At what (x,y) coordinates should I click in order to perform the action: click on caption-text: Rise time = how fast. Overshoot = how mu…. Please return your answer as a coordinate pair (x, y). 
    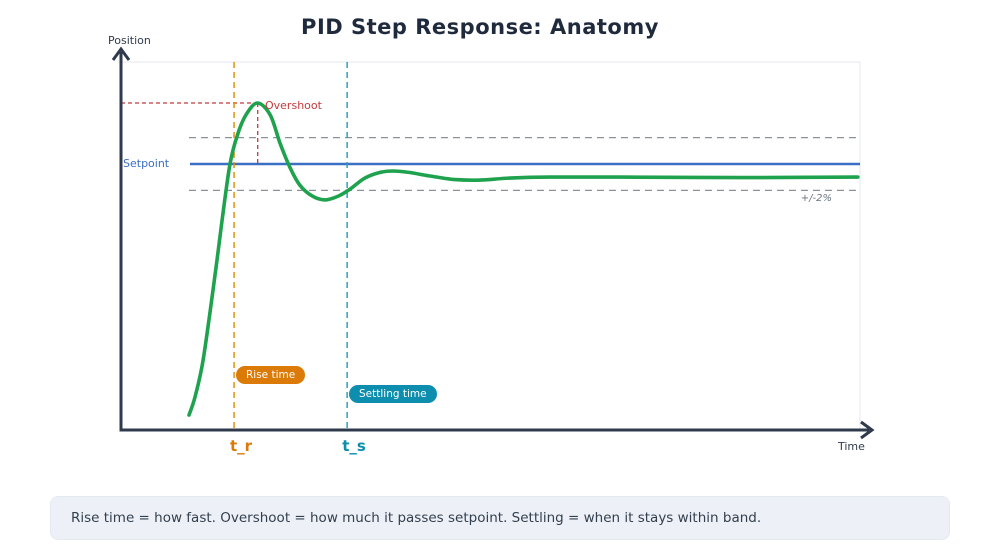
    Looking at the image, I should click on (416, 518).